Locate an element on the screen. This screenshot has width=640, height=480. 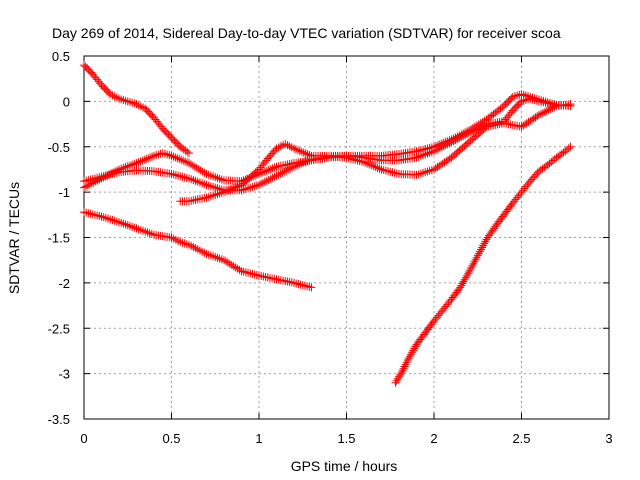
y-tick-label: 0.5 is located at coordinates (61, 56).